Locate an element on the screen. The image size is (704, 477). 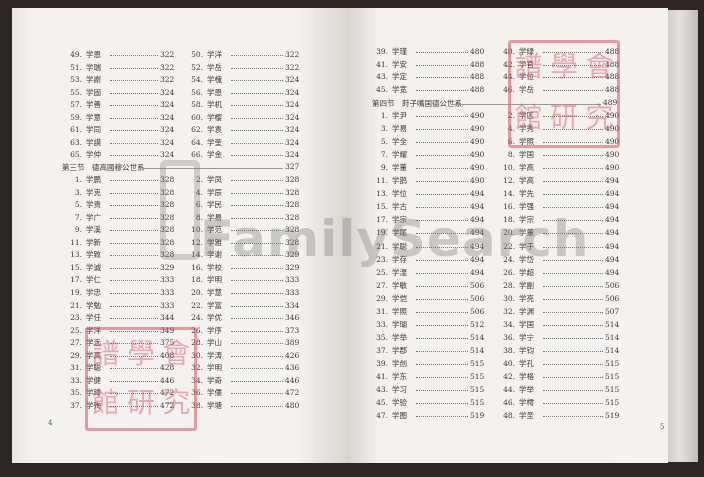
entry-number: 15. is located at coordinates (382, 207).